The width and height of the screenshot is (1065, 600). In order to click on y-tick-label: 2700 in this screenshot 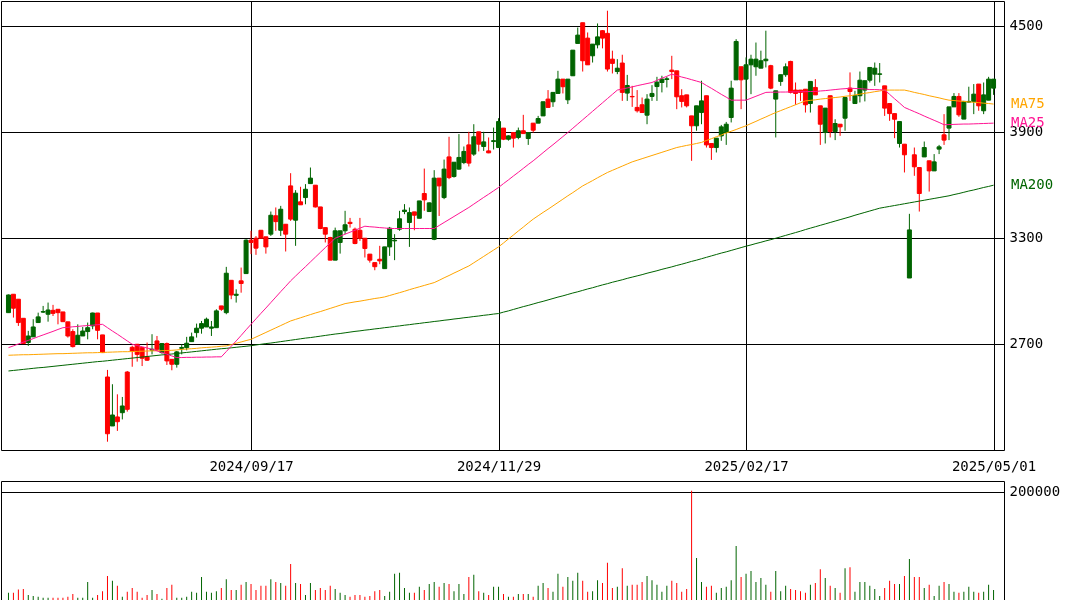, I will do `click(1026, 343)`.